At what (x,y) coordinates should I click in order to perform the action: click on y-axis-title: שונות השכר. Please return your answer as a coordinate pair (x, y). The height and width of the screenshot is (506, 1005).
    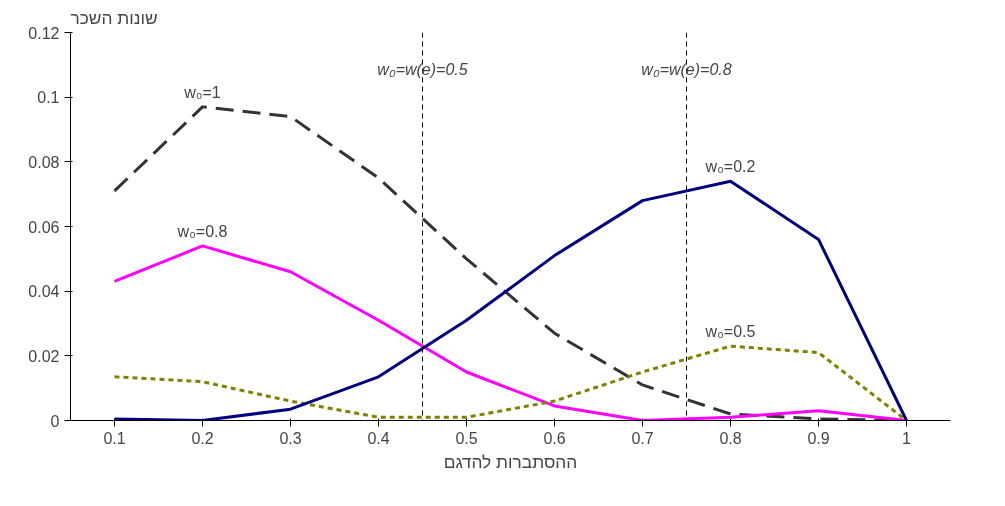
    Looking at the image, I should click on (114, 17).